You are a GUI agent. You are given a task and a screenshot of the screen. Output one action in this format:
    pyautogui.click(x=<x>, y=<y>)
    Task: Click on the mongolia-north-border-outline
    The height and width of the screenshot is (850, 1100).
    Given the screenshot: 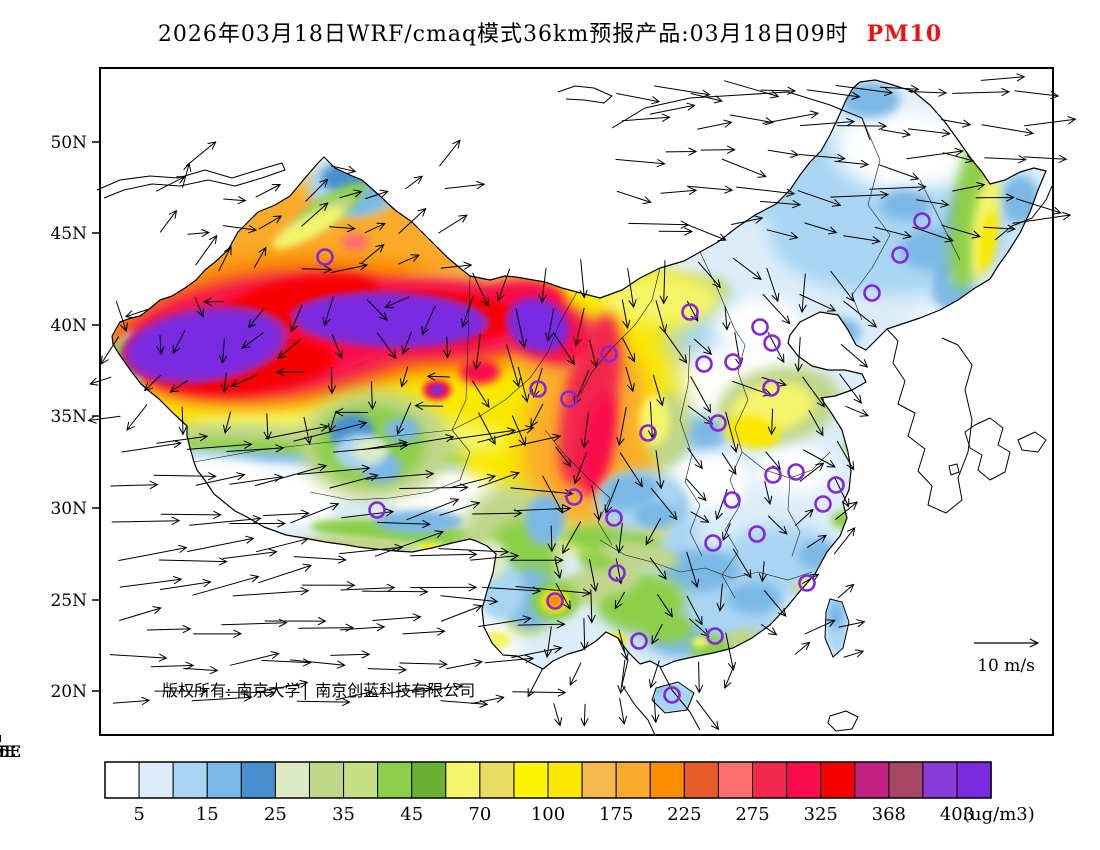 What is the action you would take?
    pyautogui.click(x=741, y=116)
    